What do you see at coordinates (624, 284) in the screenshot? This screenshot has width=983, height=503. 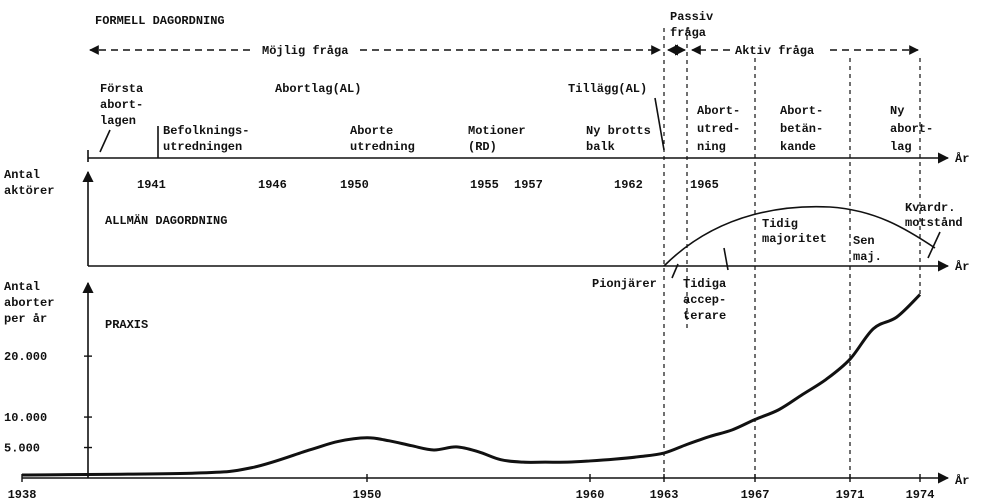 I see `group-label: Pionjärer` at bounding box center [624, 284].